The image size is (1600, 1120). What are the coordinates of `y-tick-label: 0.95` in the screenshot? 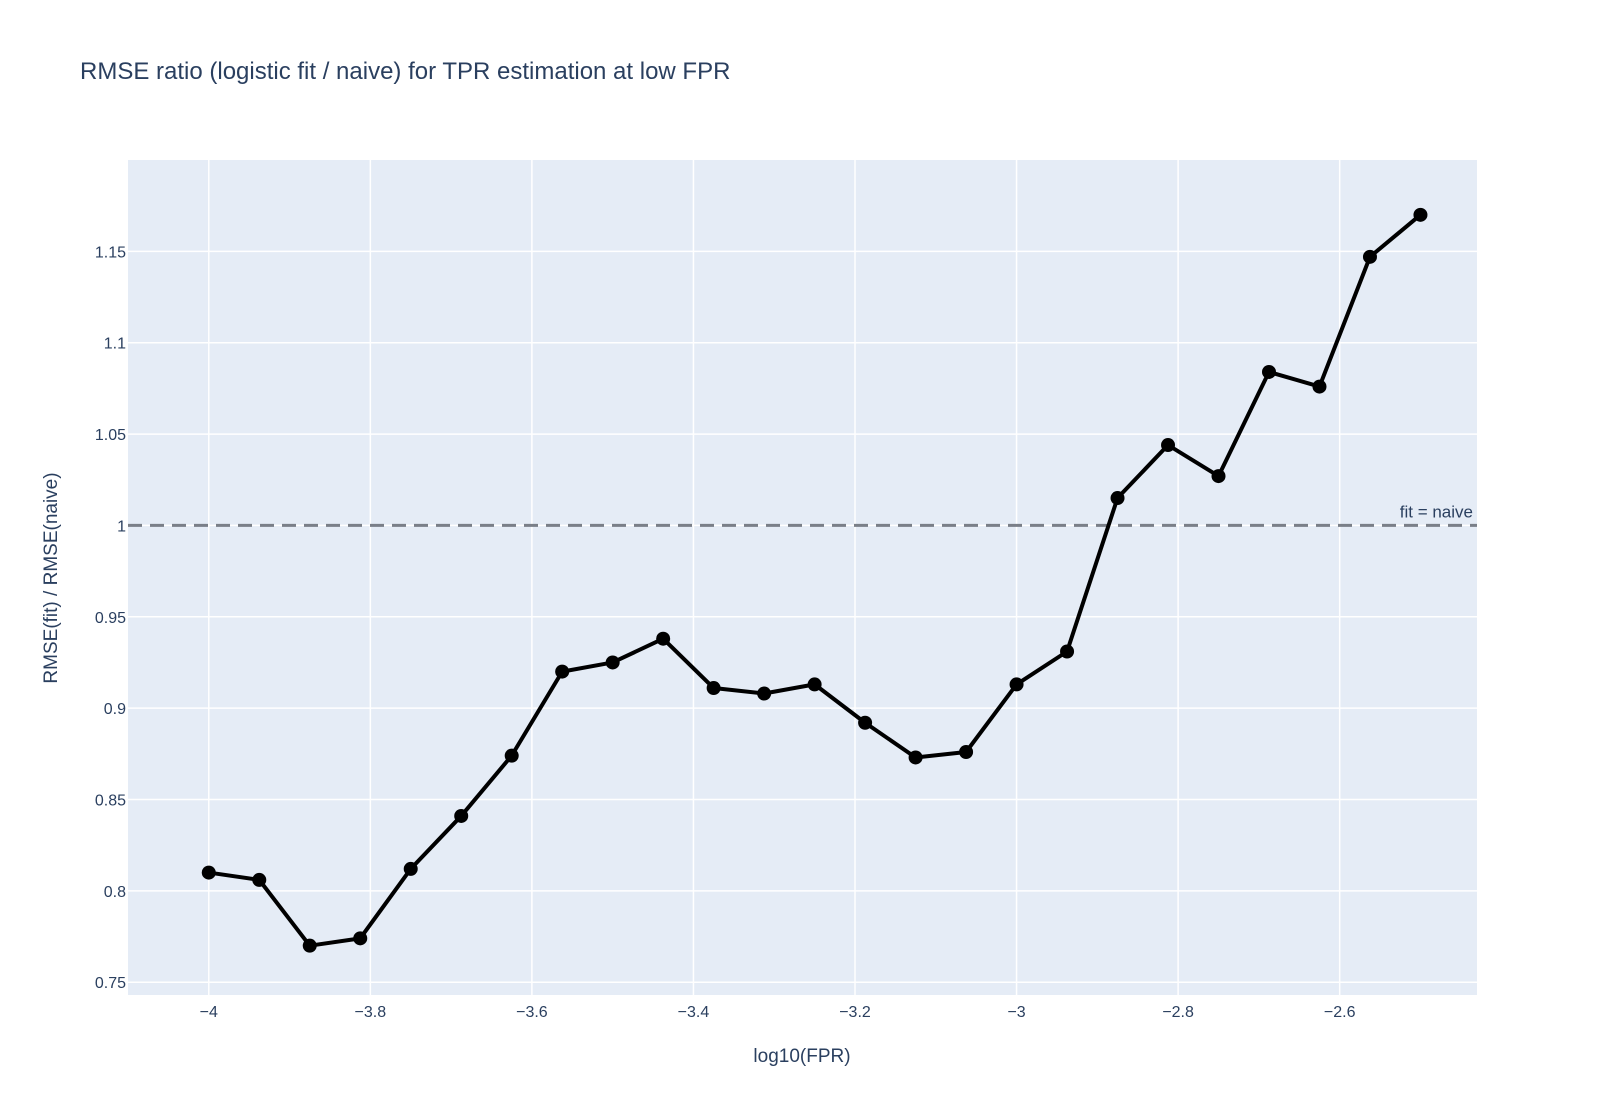 It's located at (110, 618).